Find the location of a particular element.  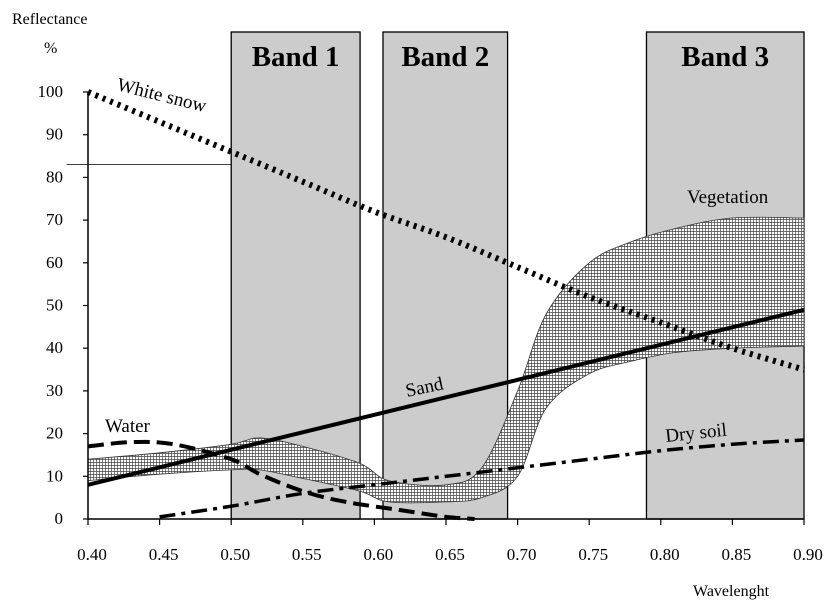

y-tick-label: 80 is located at coordinates (54, 176).